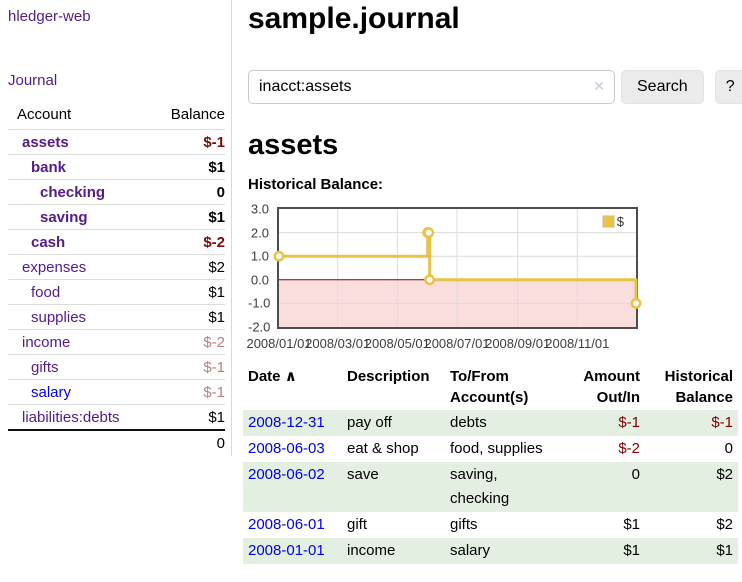 The image size is (742, 582). What do you see at coordinates (468, 422) in the screenshot?
I see `accounts-cell: debts` at bounding box center [468, 422].